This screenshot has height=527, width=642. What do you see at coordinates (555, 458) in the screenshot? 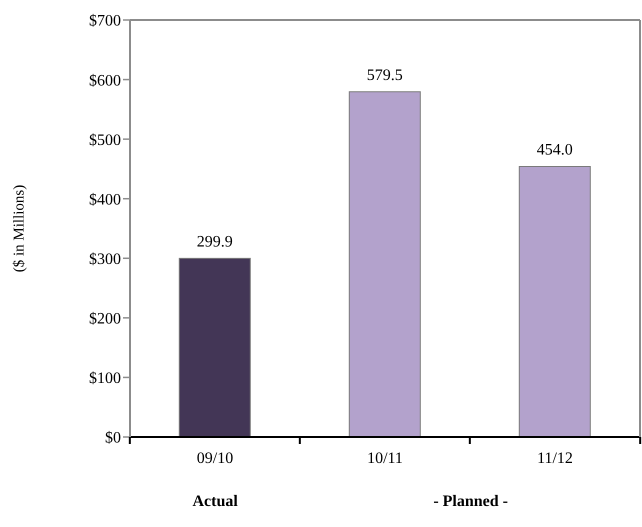
I see `x-tick-label: 11/12` at bounding box center [555, 458].